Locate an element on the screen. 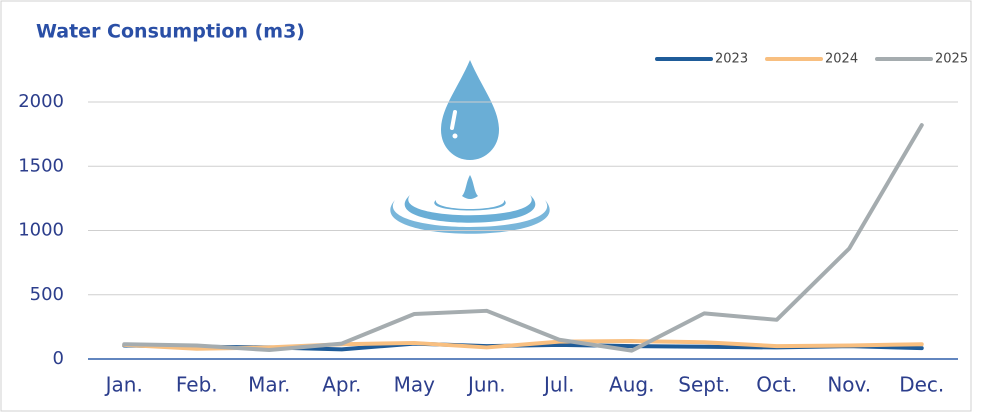 Image resolution: width=984 pixels, height=413 pixels. x-tick-label: Jun. is located at coordinates (486, 385).